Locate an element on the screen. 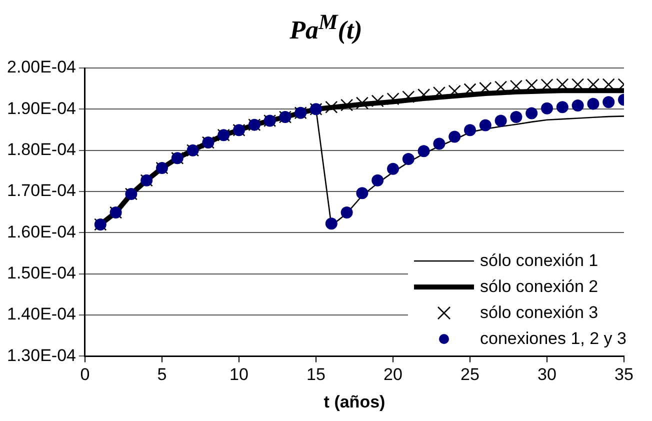 The height and width of the screenshot is (421, 652). x-tick-label: 20 is located at coordinates (393, 374).